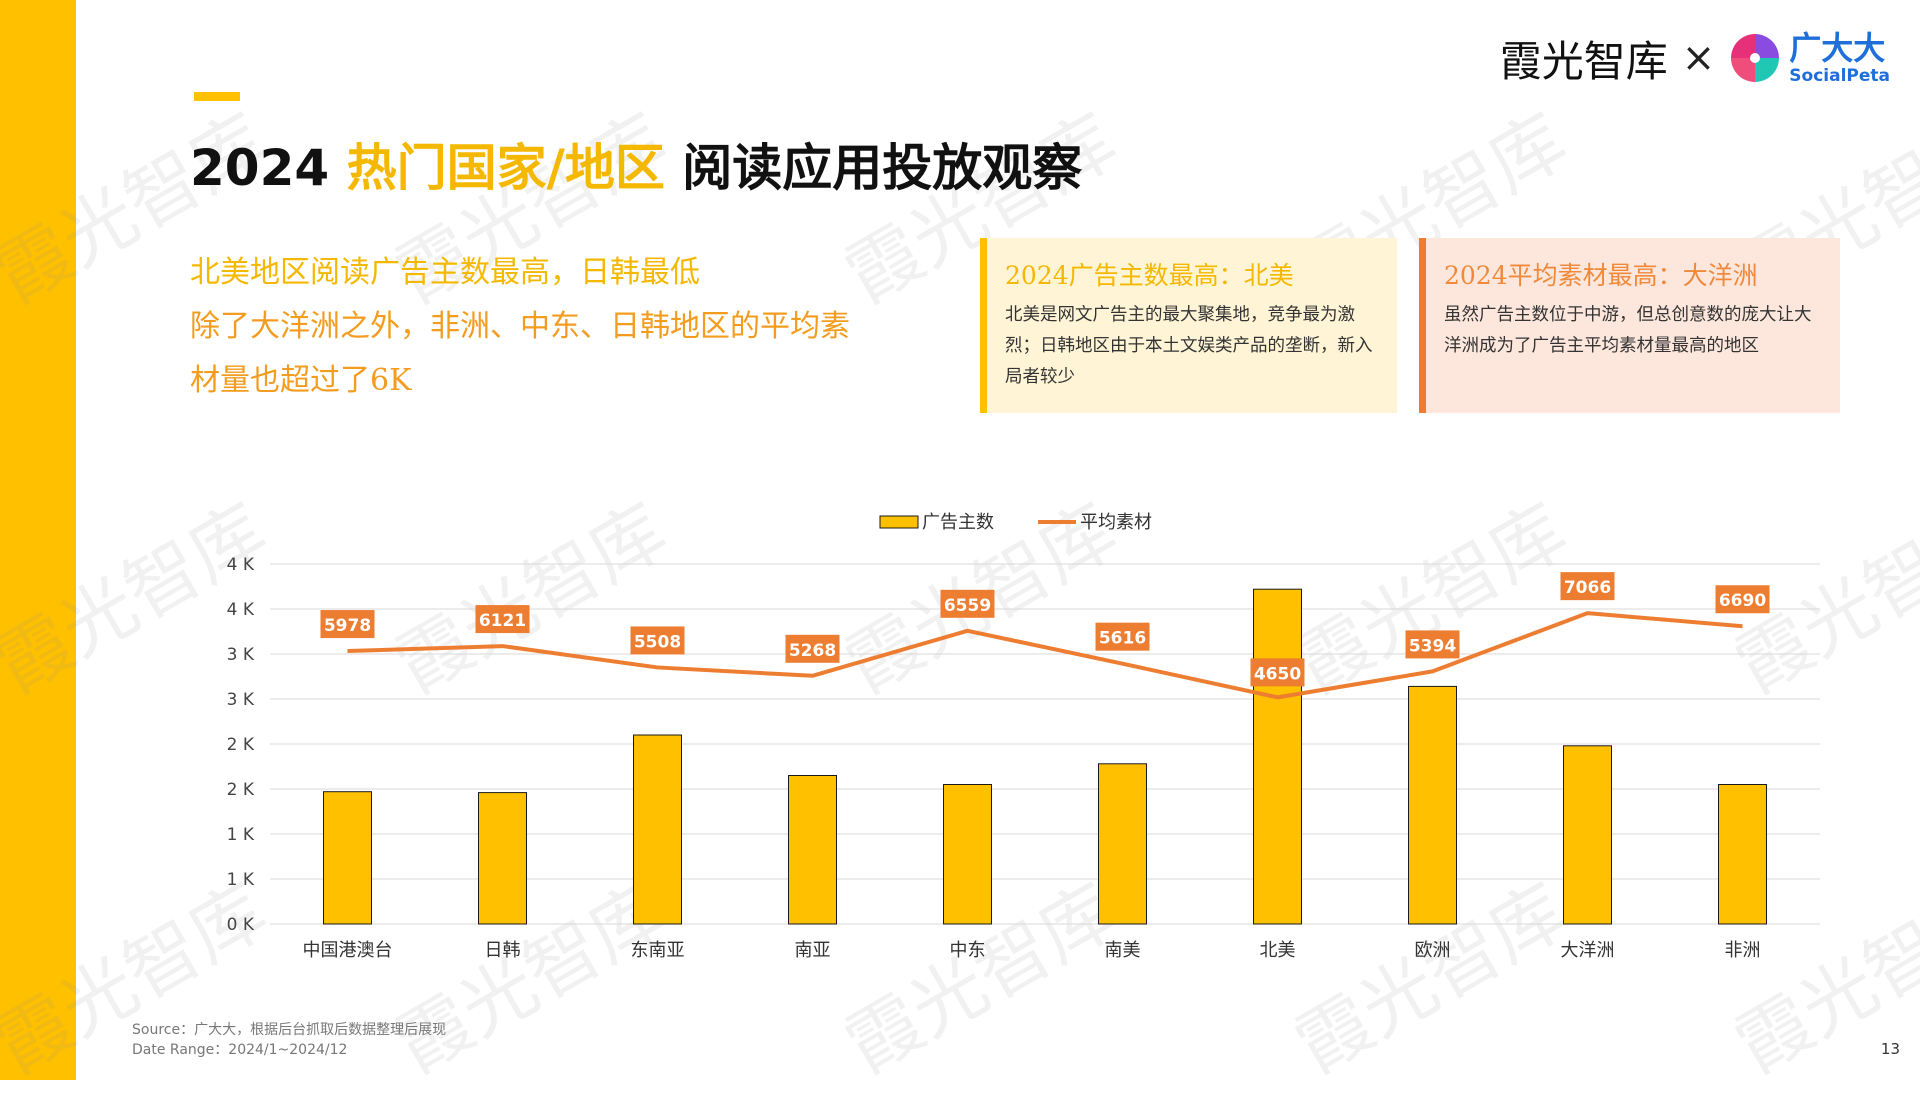  What do you see at coordinates (1433, 950) in the screenshot?
I see `x-tick-label: 欧洲` at bounding box center [1433, 950].